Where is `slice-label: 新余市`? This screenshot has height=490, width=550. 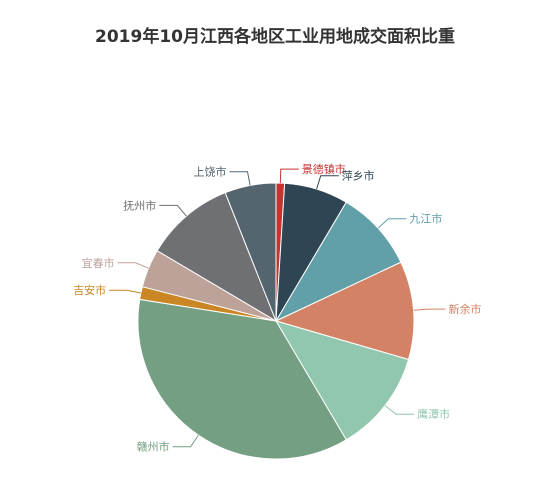
slice-label: 新余市 is located at coordinates (465, 309).